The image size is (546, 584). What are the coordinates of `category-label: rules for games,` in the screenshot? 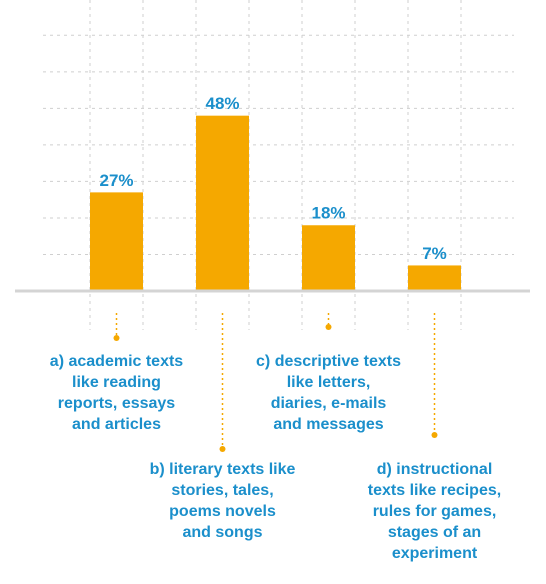 It's located at (435, 511).